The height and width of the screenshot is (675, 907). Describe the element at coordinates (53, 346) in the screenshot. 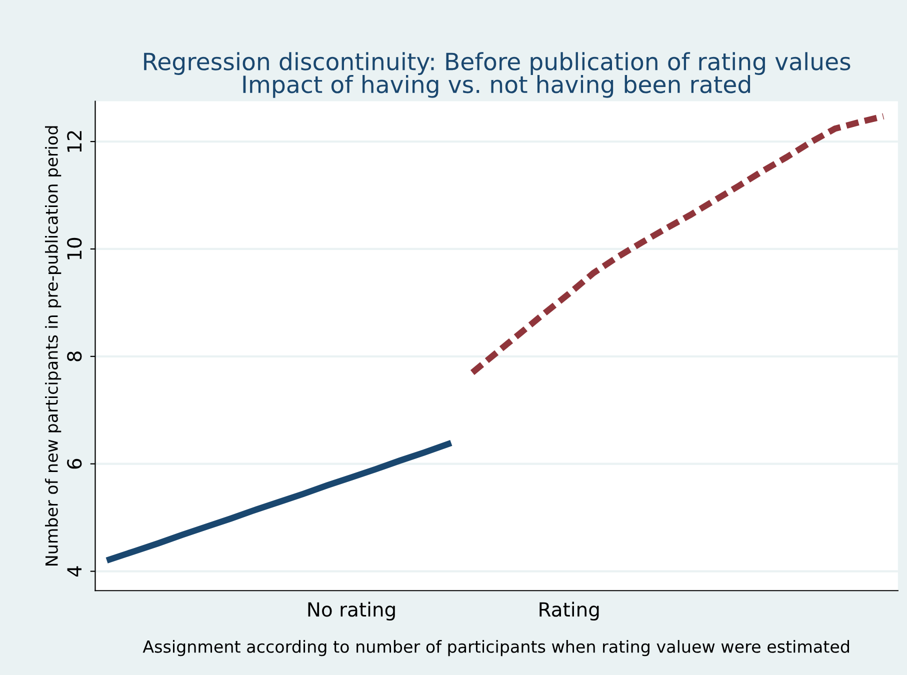

I see `y-axis-title: Number of new participants in pre-publication period` at that location.